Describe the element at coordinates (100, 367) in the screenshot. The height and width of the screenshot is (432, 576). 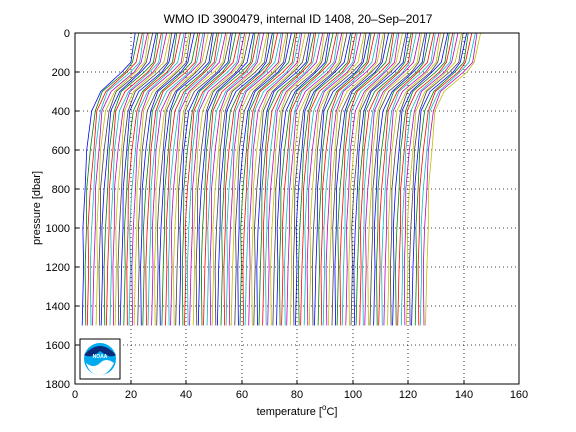
I see `noaa-logo-wave-icon` at that location.